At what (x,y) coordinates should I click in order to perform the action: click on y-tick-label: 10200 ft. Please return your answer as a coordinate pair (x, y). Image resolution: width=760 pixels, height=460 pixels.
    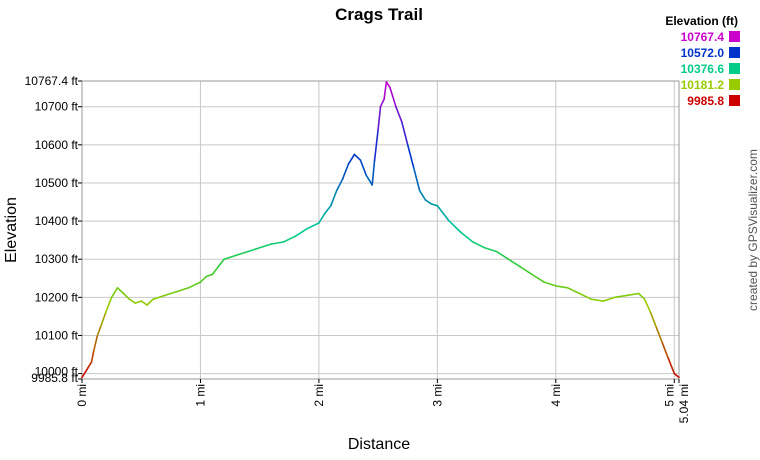
    Looking at the image, I should click on (57, 297).